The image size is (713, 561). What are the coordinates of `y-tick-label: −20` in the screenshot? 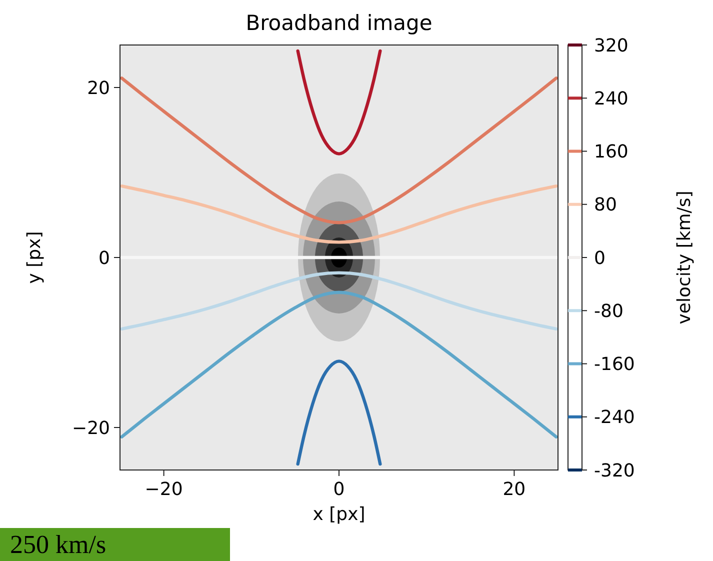 It's located at (91, 428).